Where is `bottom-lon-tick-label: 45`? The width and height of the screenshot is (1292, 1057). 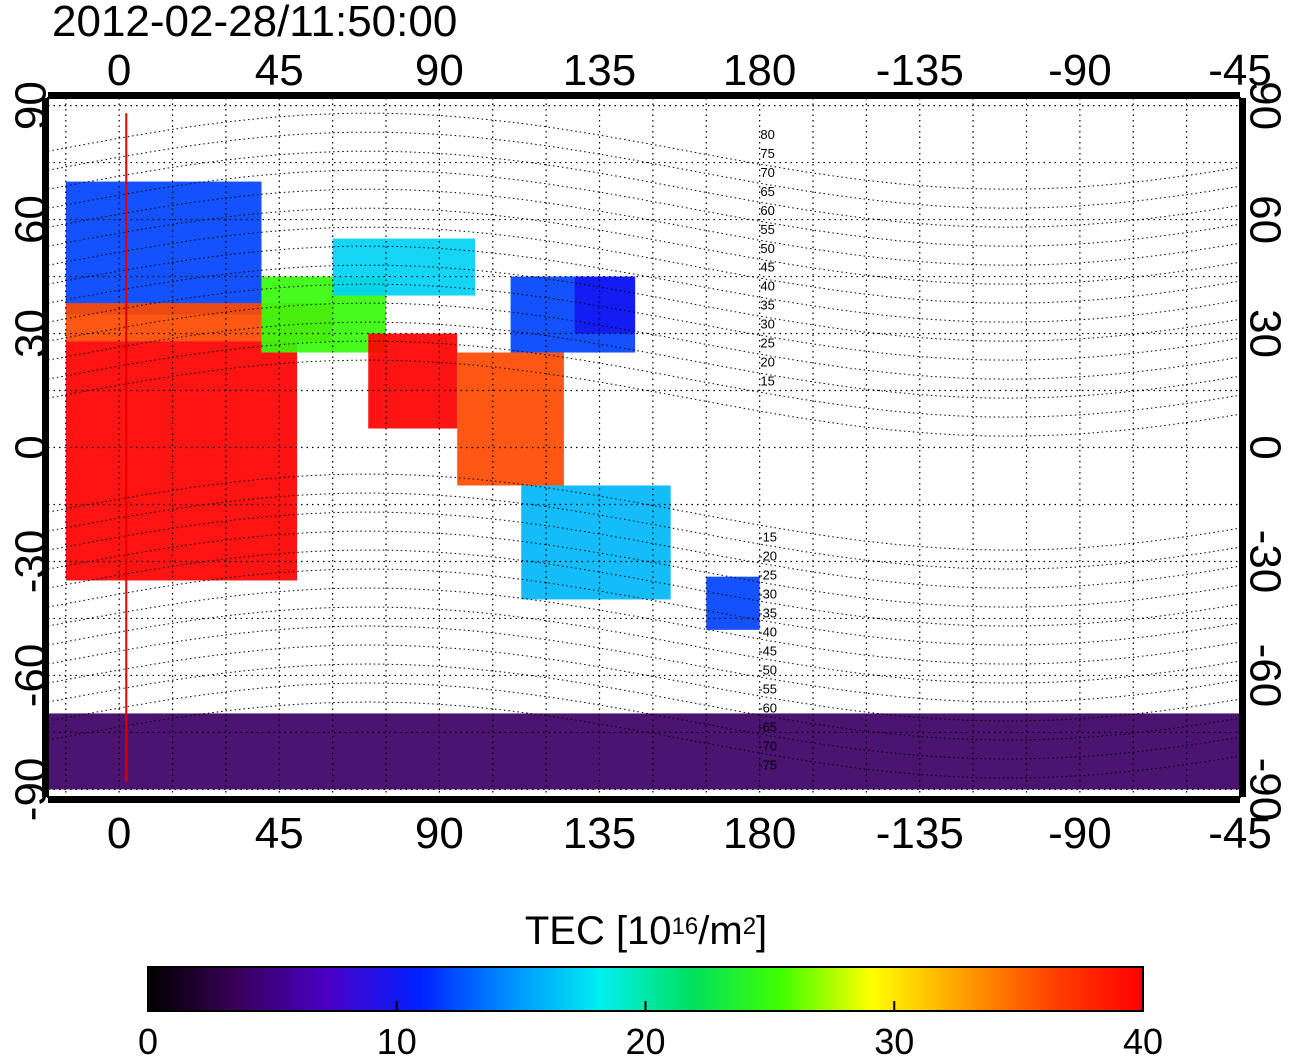 bottom-lon-tick-label: 45 is located at coordinates (279, 833).